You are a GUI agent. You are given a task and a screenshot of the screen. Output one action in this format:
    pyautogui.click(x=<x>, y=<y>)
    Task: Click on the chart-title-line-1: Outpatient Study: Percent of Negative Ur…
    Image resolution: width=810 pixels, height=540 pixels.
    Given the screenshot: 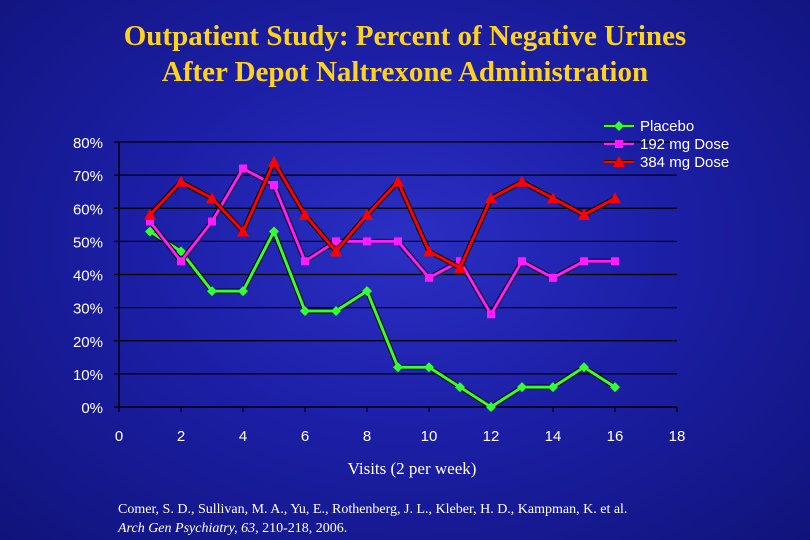 What is the action you would take?
    pyautogui.click(x=405, y=36)
    